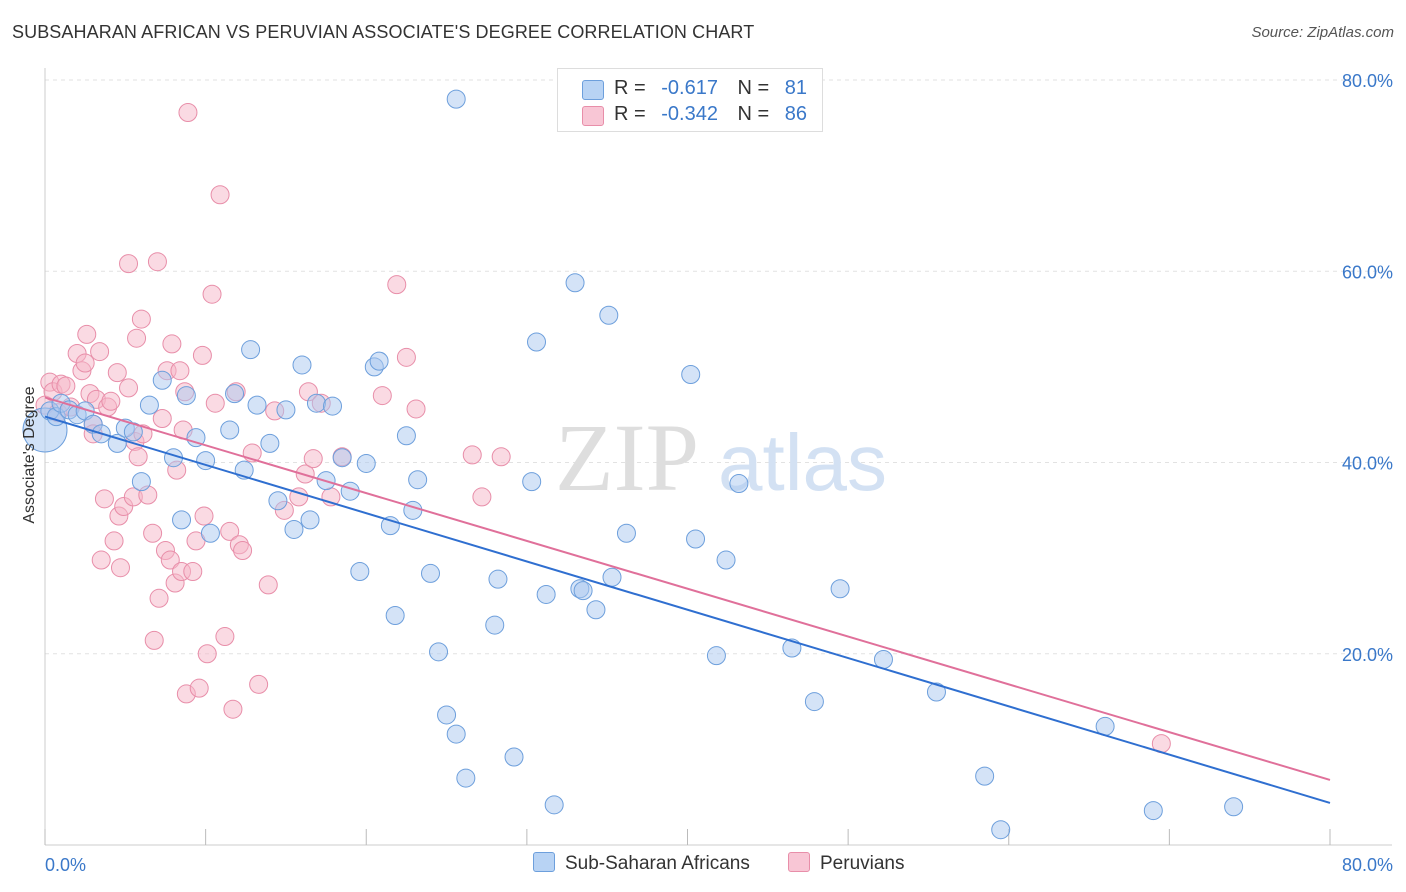 The width and height of the screenshot is (1406, 892). Describe the element at coordinates (753, 114) in the screenshot. I see `legend-n-label: N =` at that location.